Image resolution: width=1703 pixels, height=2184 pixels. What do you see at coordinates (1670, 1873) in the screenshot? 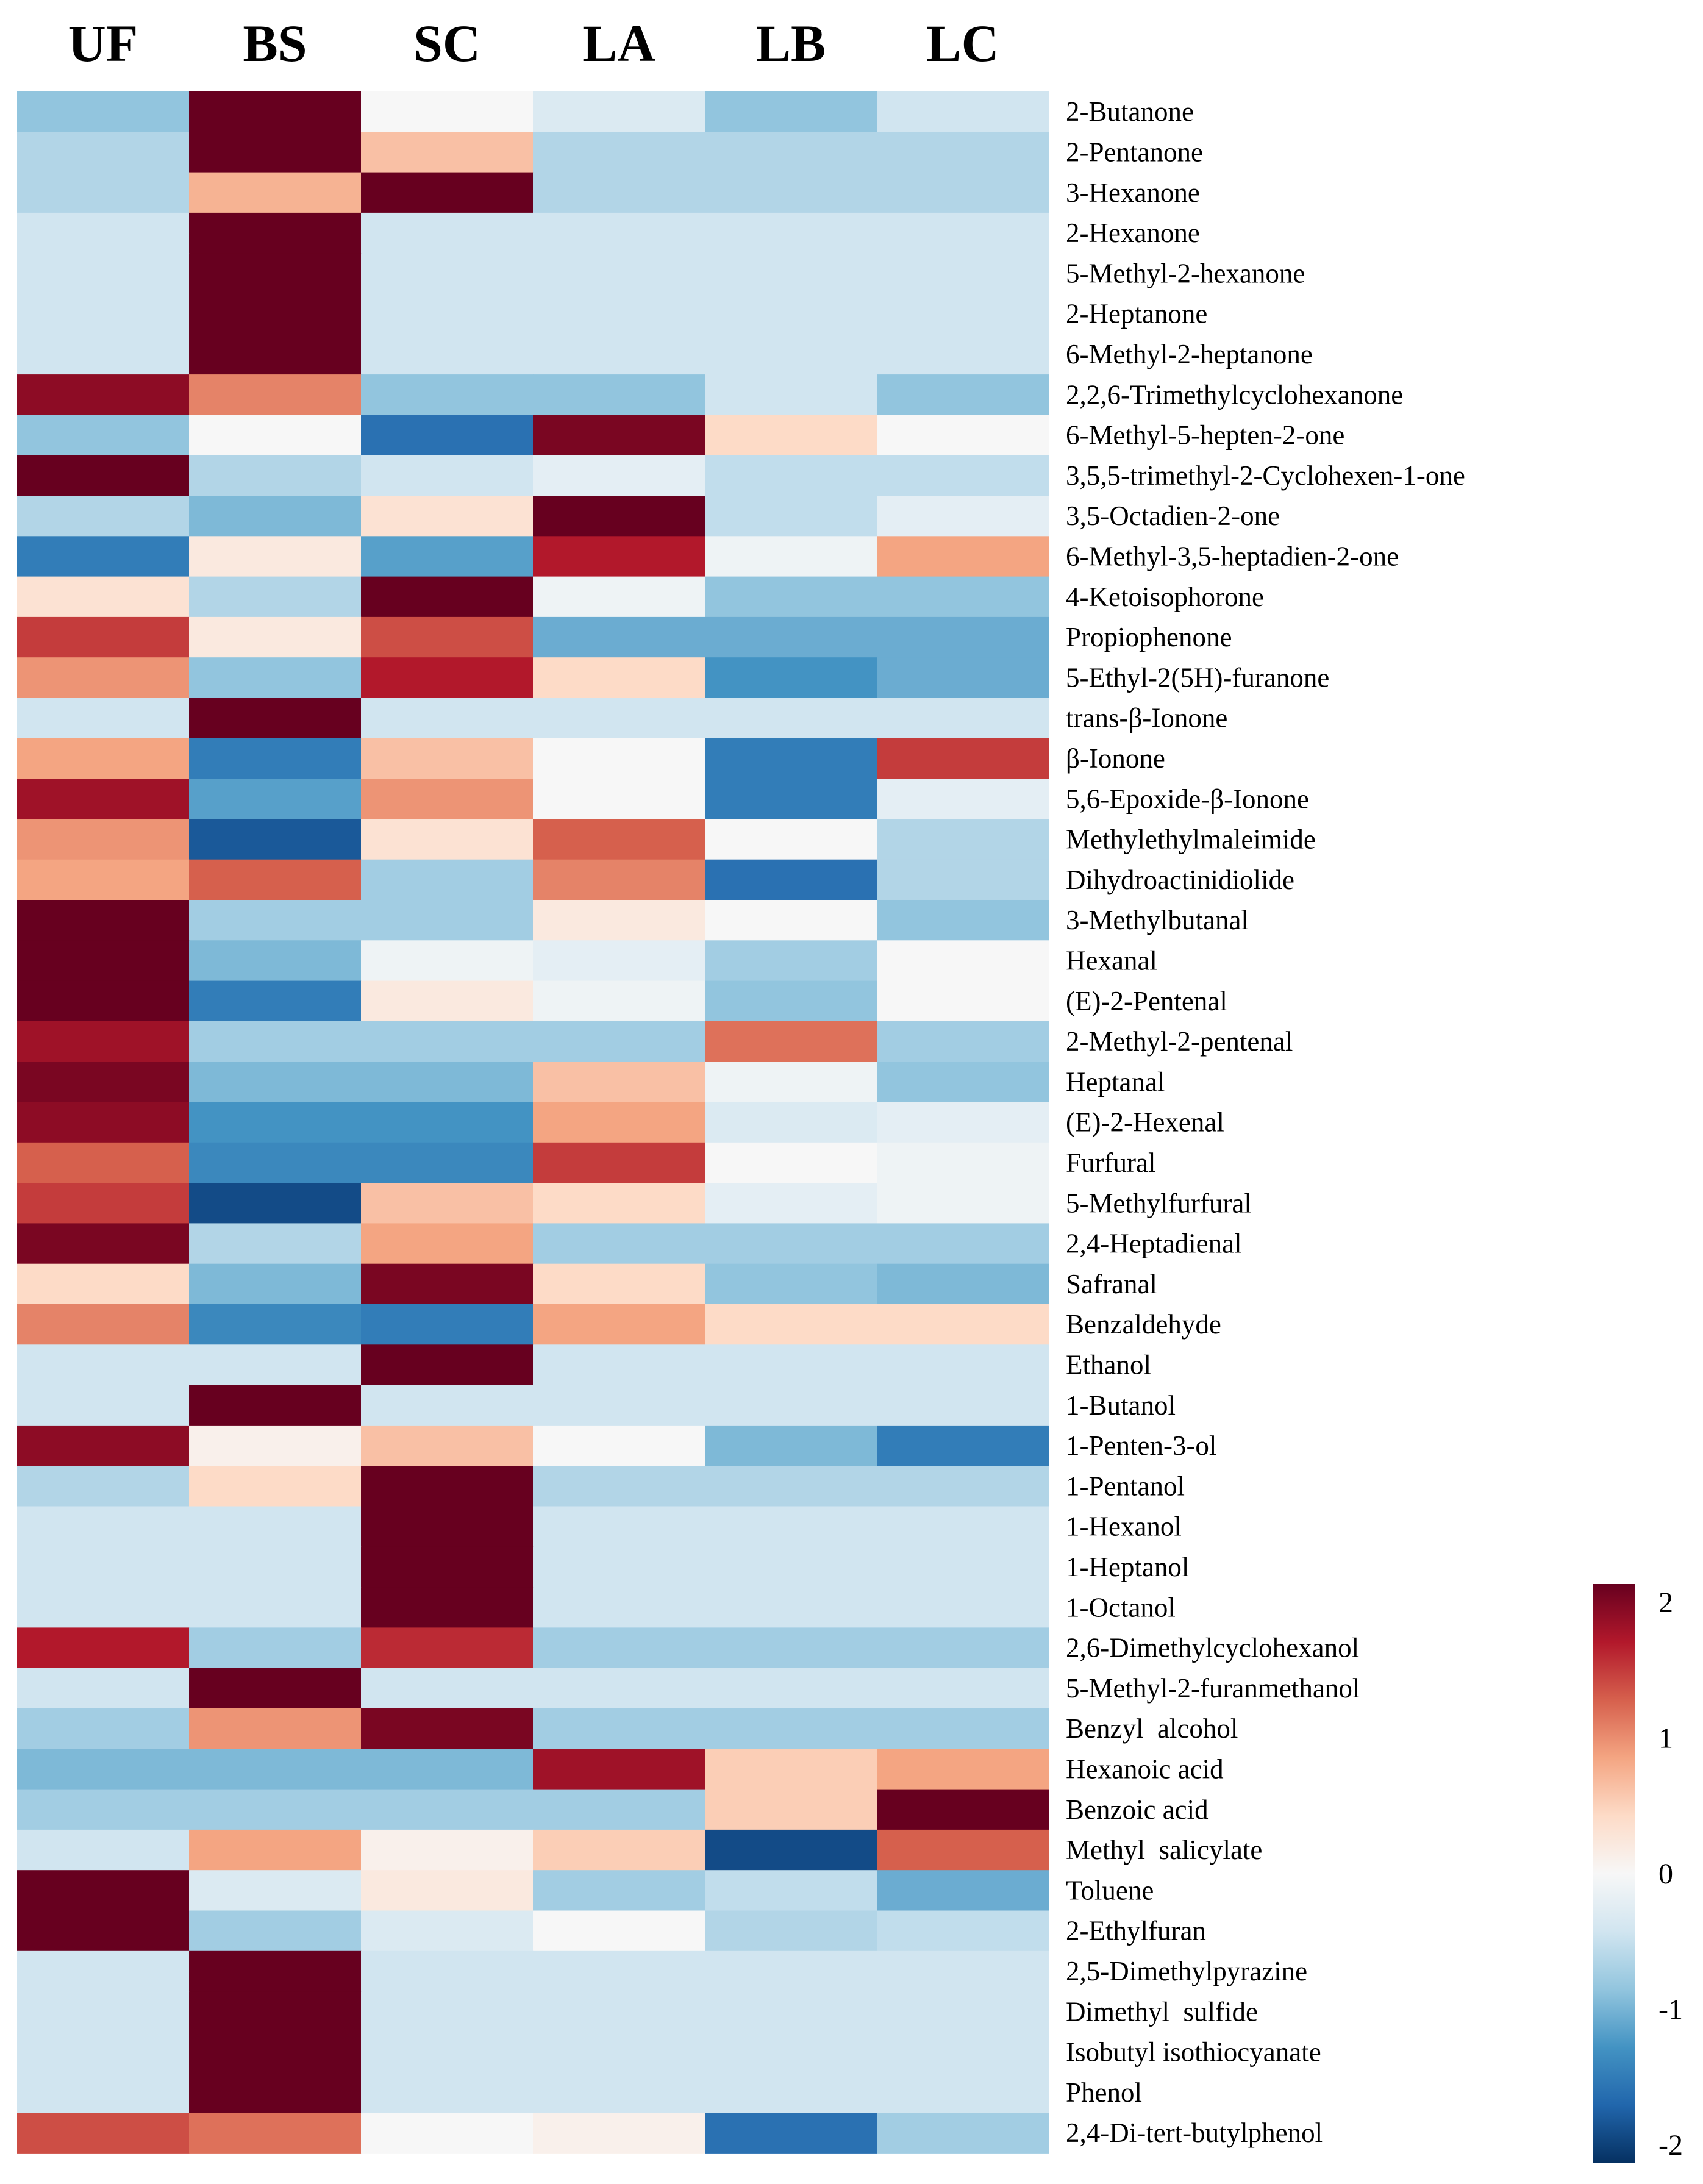
I see `colorbar-ticks: 2 1 0 -1 -2` at bounding box center [1670, 1873].